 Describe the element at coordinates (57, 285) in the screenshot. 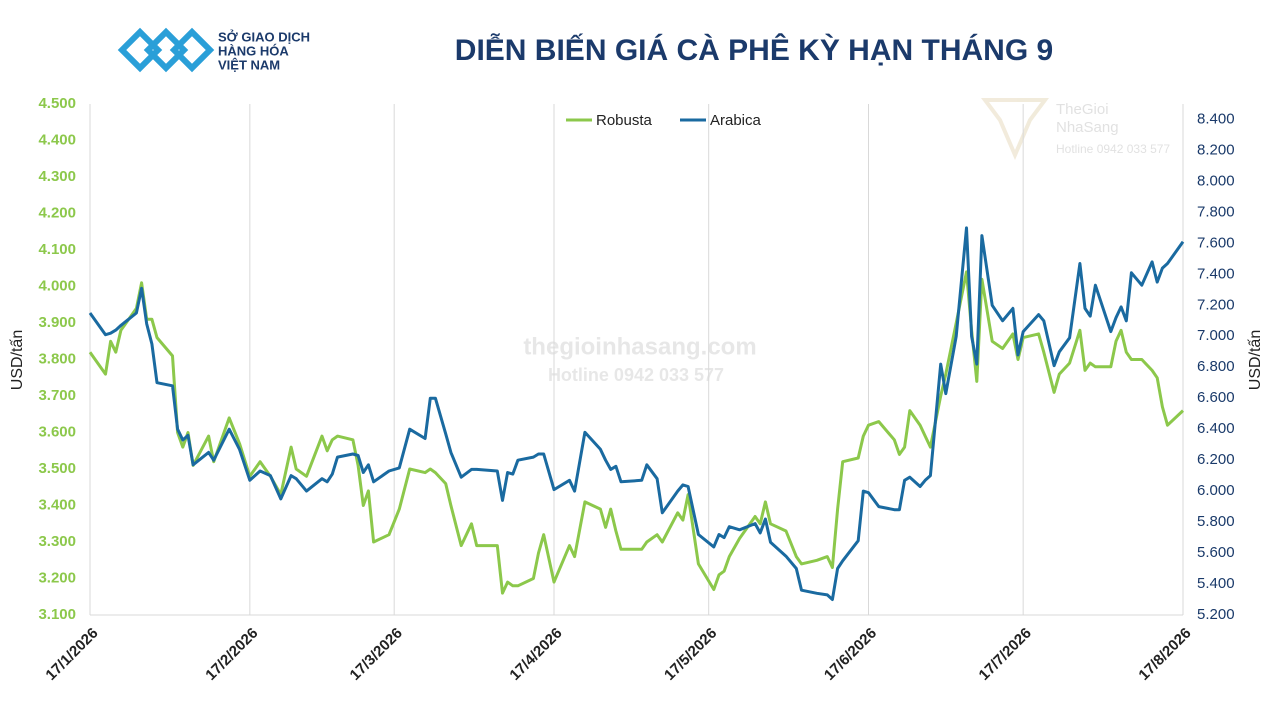

I see `y-tick-label: 4.000` at that location.